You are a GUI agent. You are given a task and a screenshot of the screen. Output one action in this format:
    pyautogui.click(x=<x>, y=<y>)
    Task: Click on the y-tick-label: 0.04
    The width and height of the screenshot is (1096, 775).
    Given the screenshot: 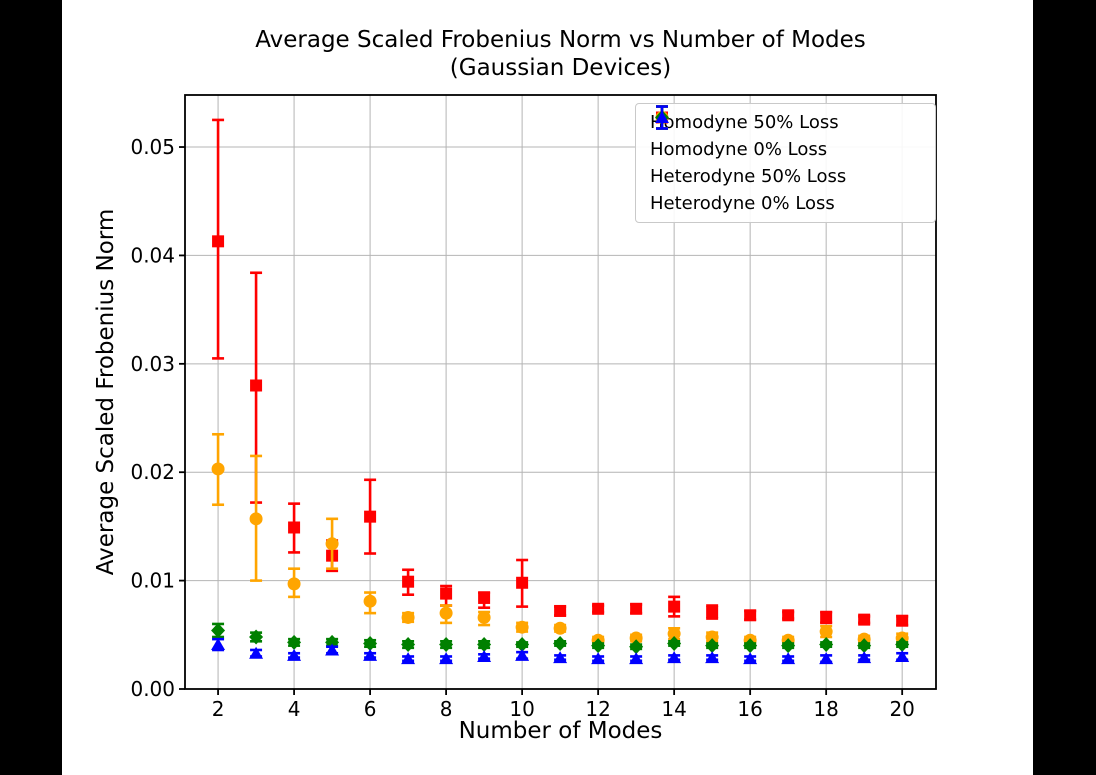 What is the action you would take?
    pyautogui.click(x=152, y=255)
    